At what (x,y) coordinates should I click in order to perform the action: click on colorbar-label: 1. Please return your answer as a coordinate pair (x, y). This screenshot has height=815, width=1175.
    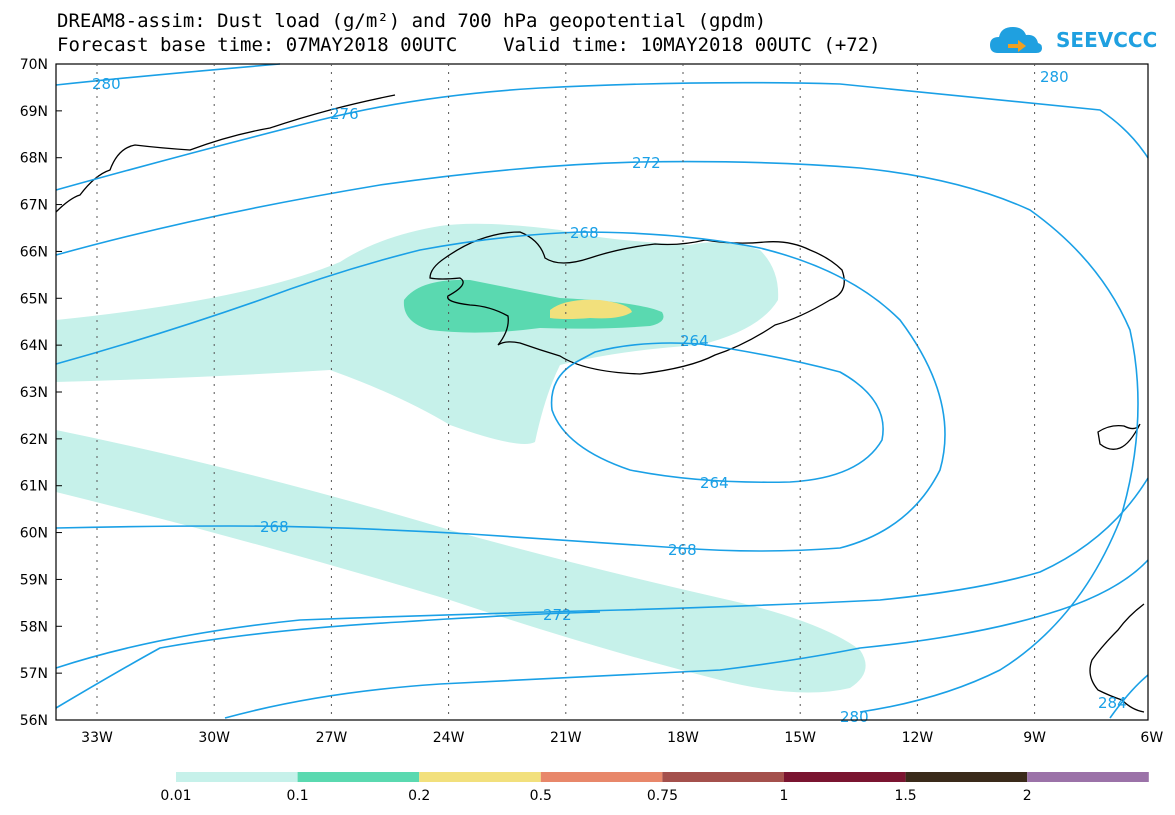
    Looking at the image, I should click on (784, 796).